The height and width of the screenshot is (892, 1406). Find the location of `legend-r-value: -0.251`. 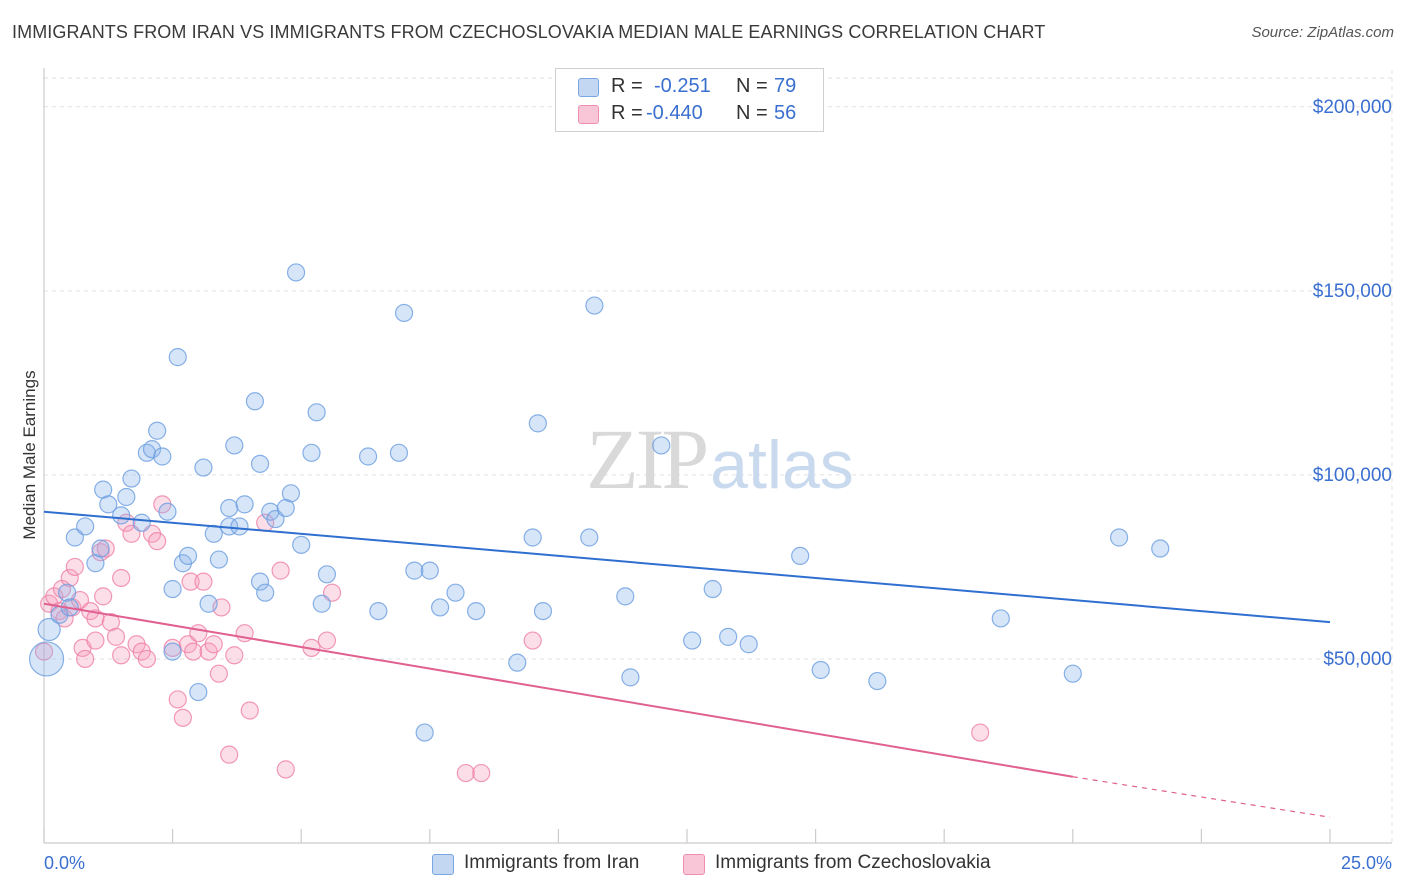

legend-r-value: -0.251 is located at coordinates (682, 86).